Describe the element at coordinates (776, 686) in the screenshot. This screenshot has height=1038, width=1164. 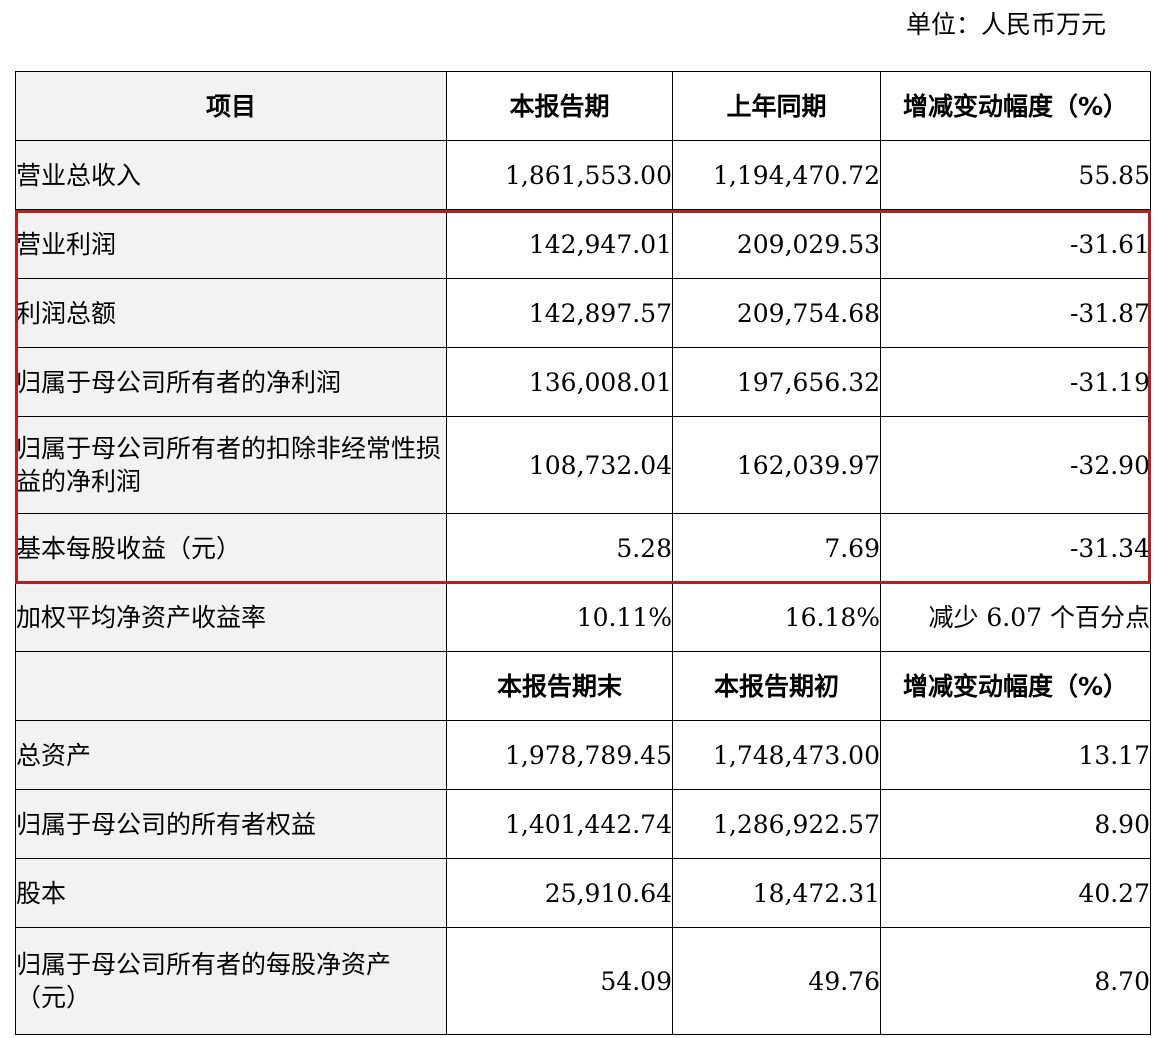
I see `subheader-period-begin: 本报告期初` at that location.